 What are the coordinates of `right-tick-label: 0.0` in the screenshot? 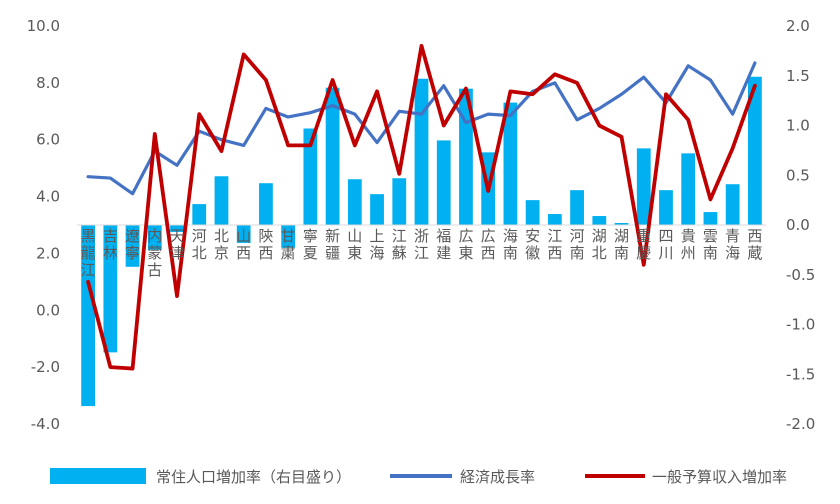 It's located at (798, 225).